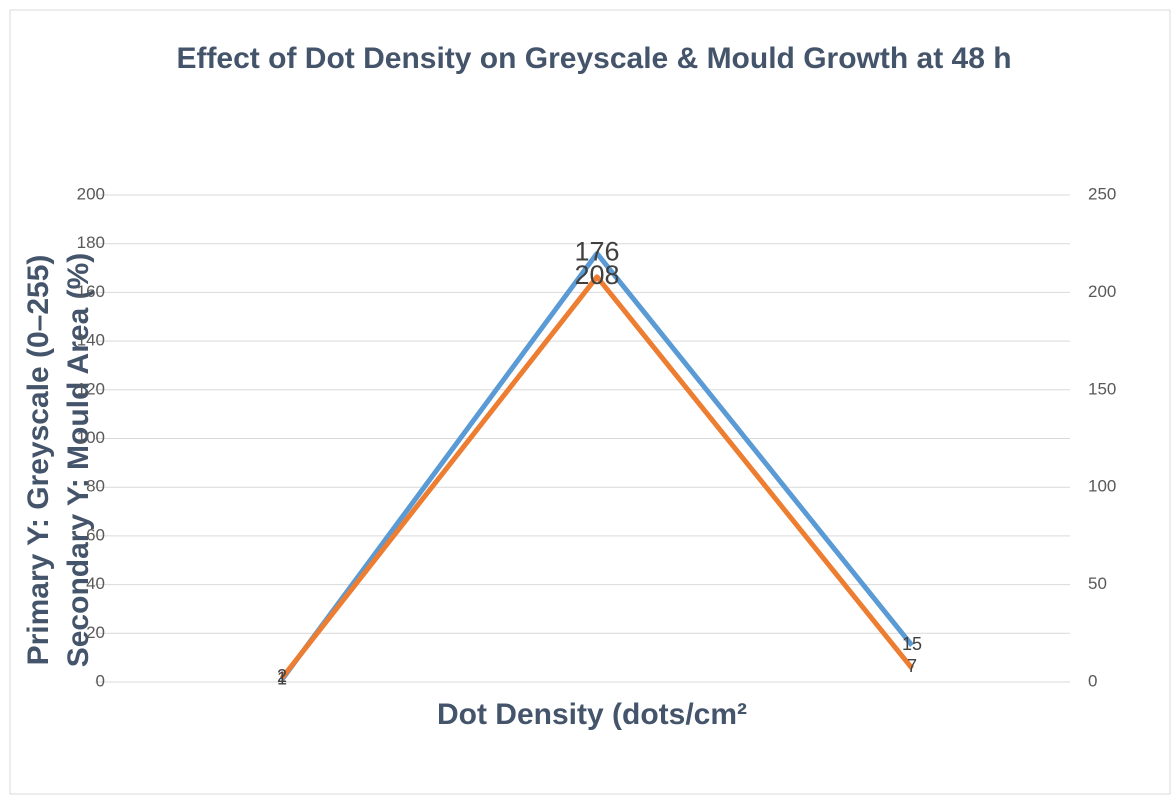  Describe the element at coordinates (596, 275) in the screenshot. I see `data-label: 208` at that location.